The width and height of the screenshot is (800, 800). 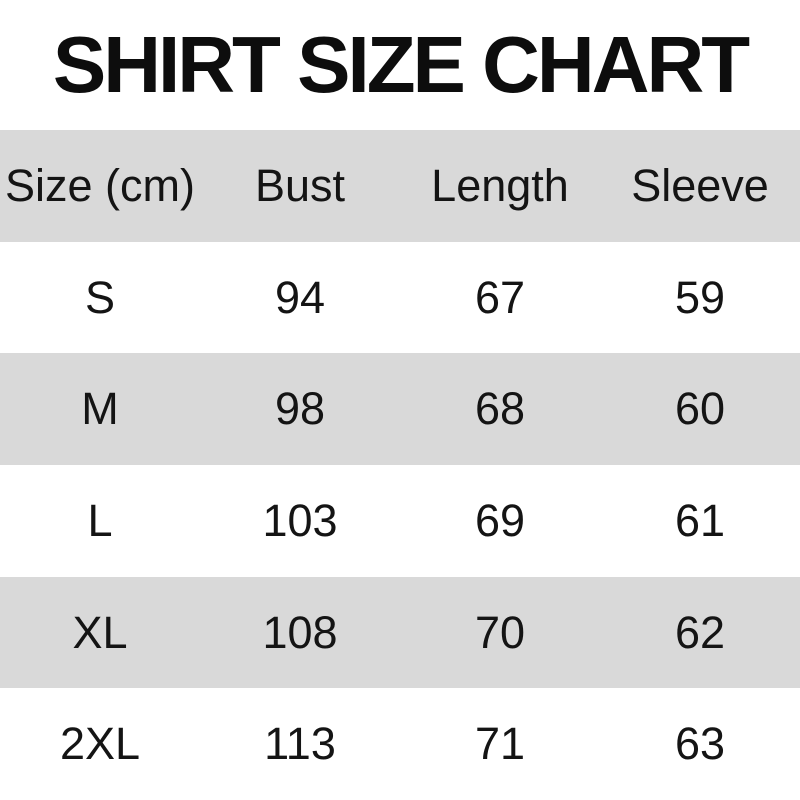 I want to click on measurement-cell: 59, so click(x=700, y=297).